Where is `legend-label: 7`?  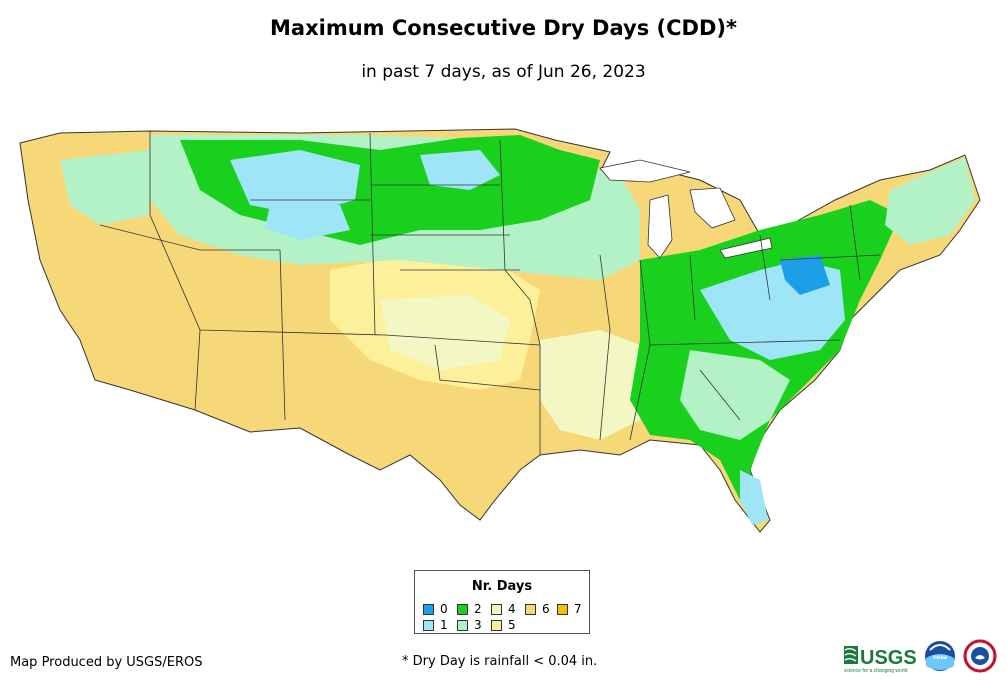 legend-label: 7 is located at coordinates (578, 609).